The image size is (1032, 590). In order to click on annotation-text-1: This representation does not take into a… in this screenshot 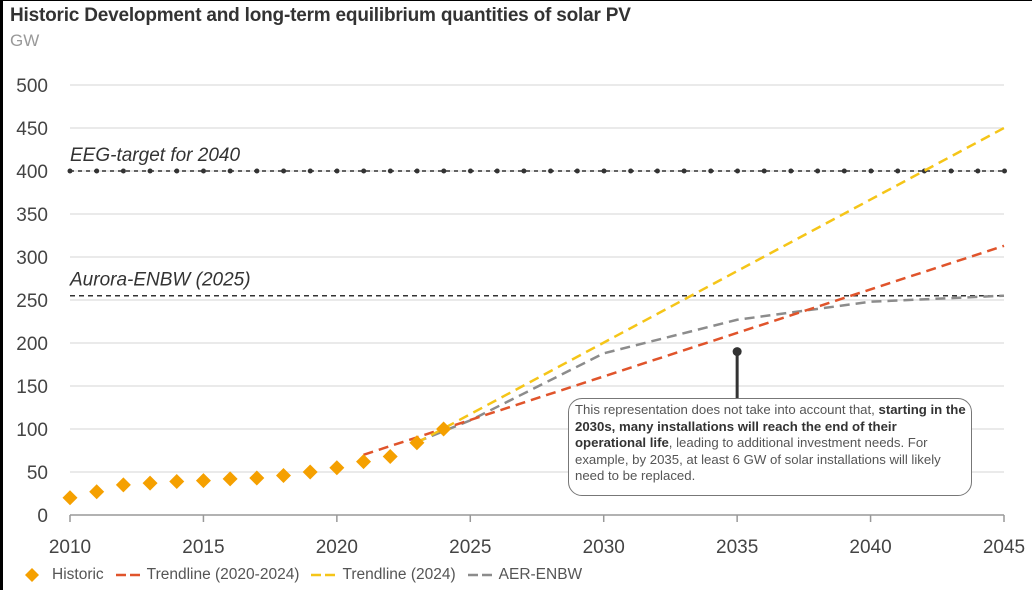, I will do `click(727, 409)`.